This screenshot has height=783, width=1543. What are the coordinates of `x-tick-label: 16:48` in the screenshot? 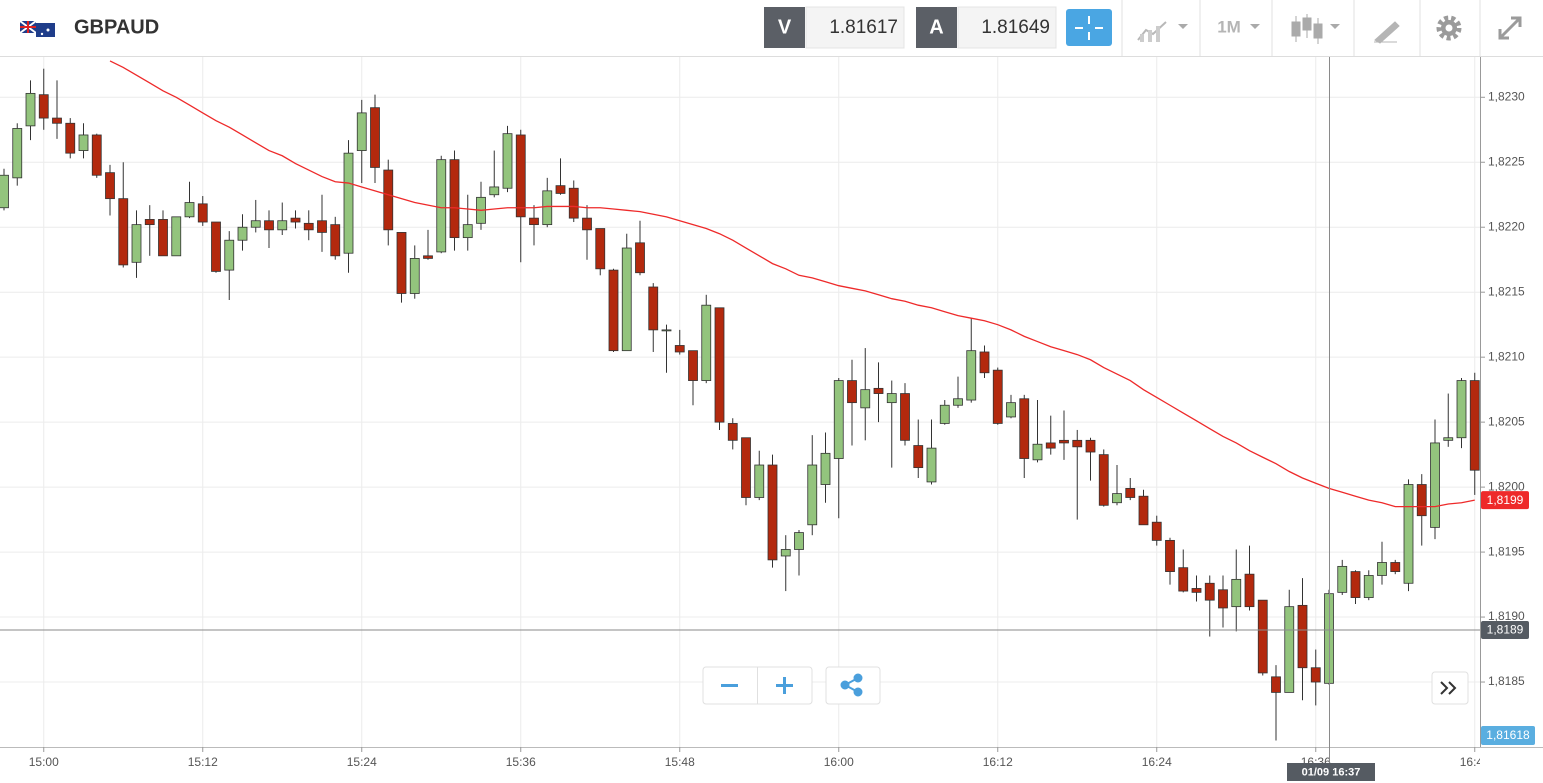 It's located at (1475, 762).